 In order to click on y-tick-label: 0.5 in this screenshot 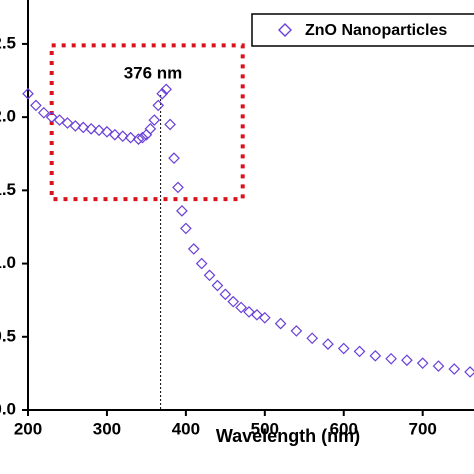, I will do `click(8, 335)`.